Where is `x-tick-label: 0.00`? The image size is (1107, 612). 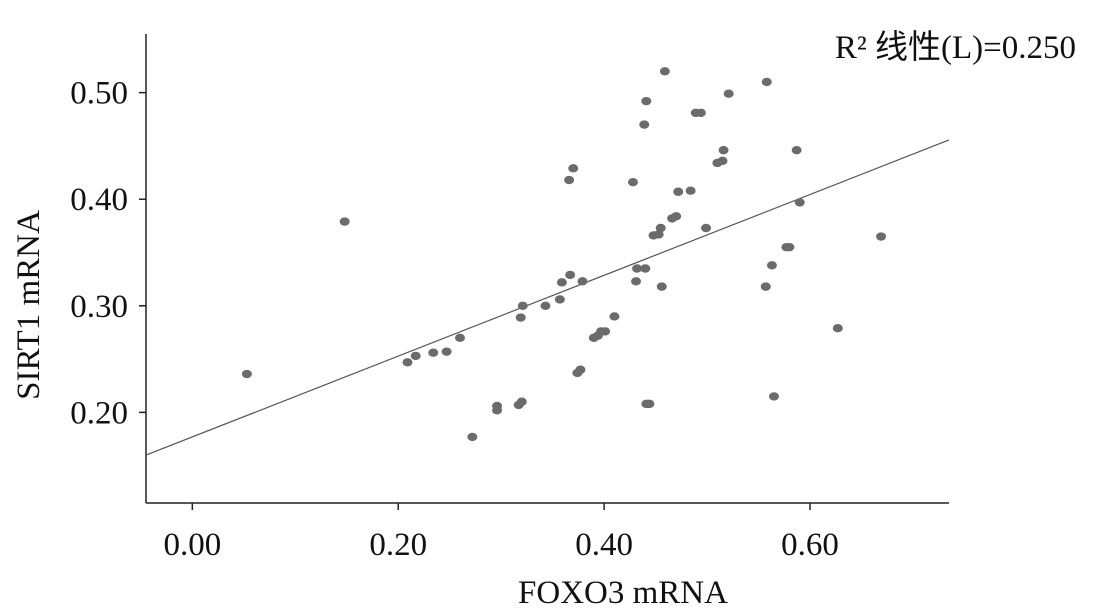
x-tick-label: 0.00 is located at coordinates (192, 545).